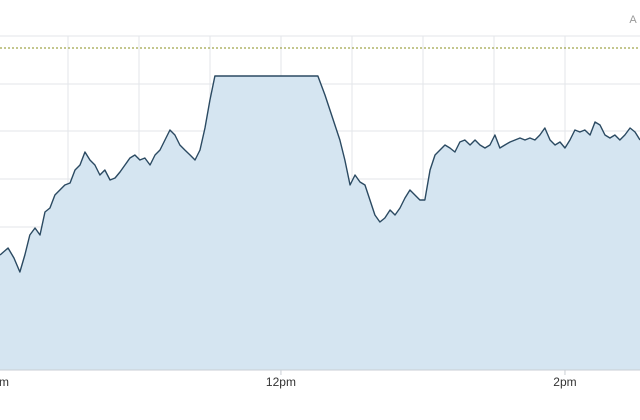 The width and height of the screenshot is (640, 420). Describe the element at coordinates (633, 20) in the screenshot. I see `corner-label: A` at that location.